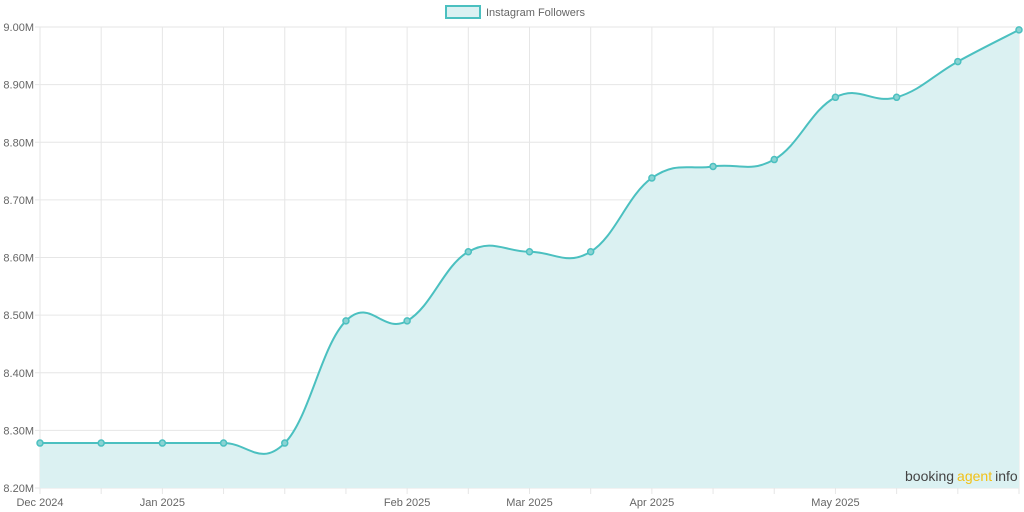  I want to click on legend-swatch, so click(463, 12).